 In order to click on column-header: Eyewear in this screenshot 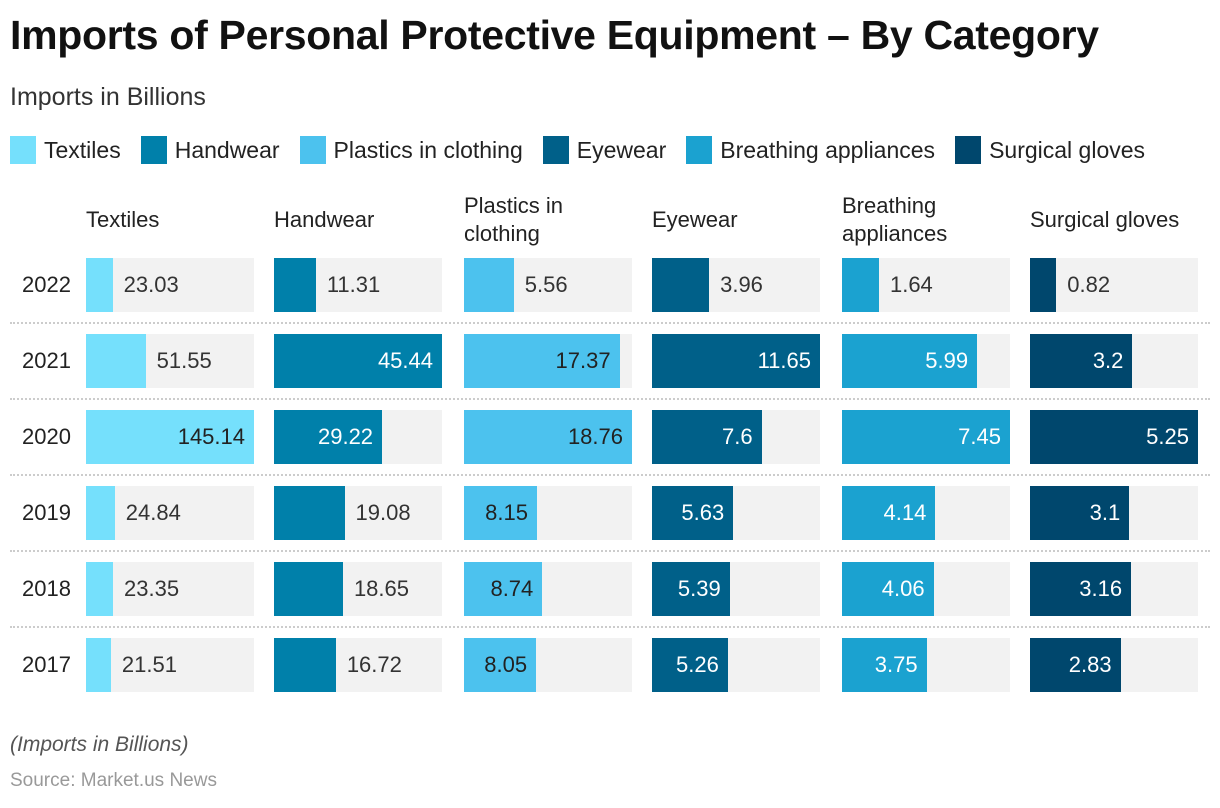, I will do `click(742, 220)`.